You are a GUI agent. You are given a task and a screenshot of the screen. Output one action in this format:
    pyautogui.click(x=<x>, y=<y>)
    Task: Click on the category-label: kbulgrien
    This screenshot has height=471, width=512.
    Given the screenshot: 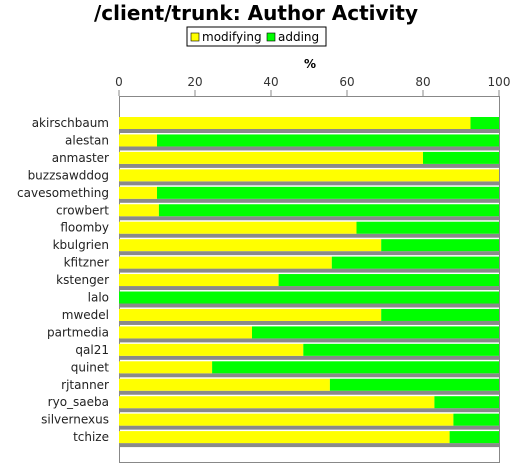 What is the action you would take?
    pyautogui.click(x=81, y=245)
    